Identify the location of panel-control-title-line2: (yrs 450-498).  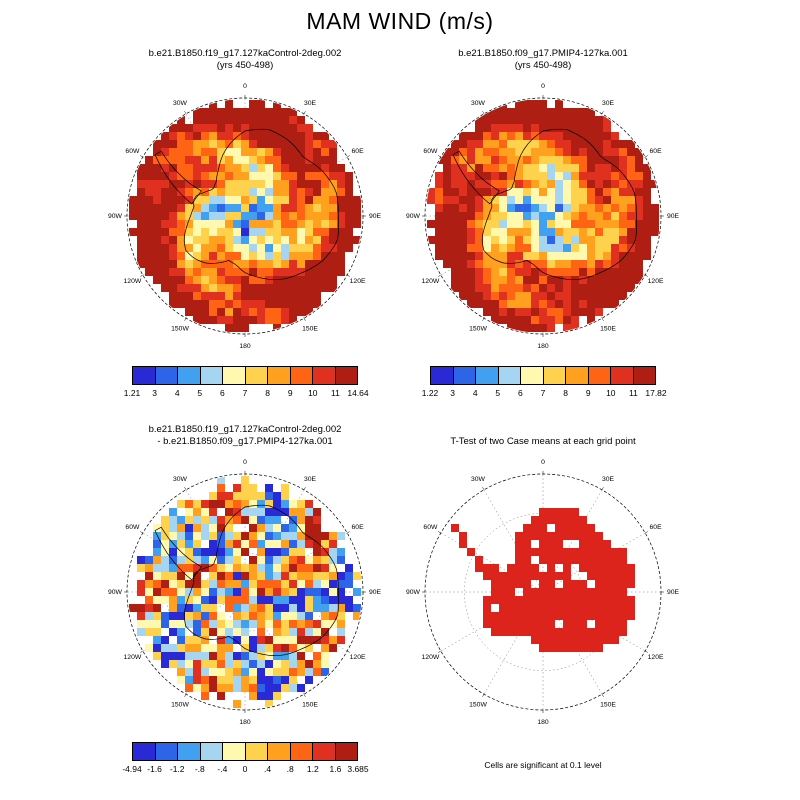
(245, 65).